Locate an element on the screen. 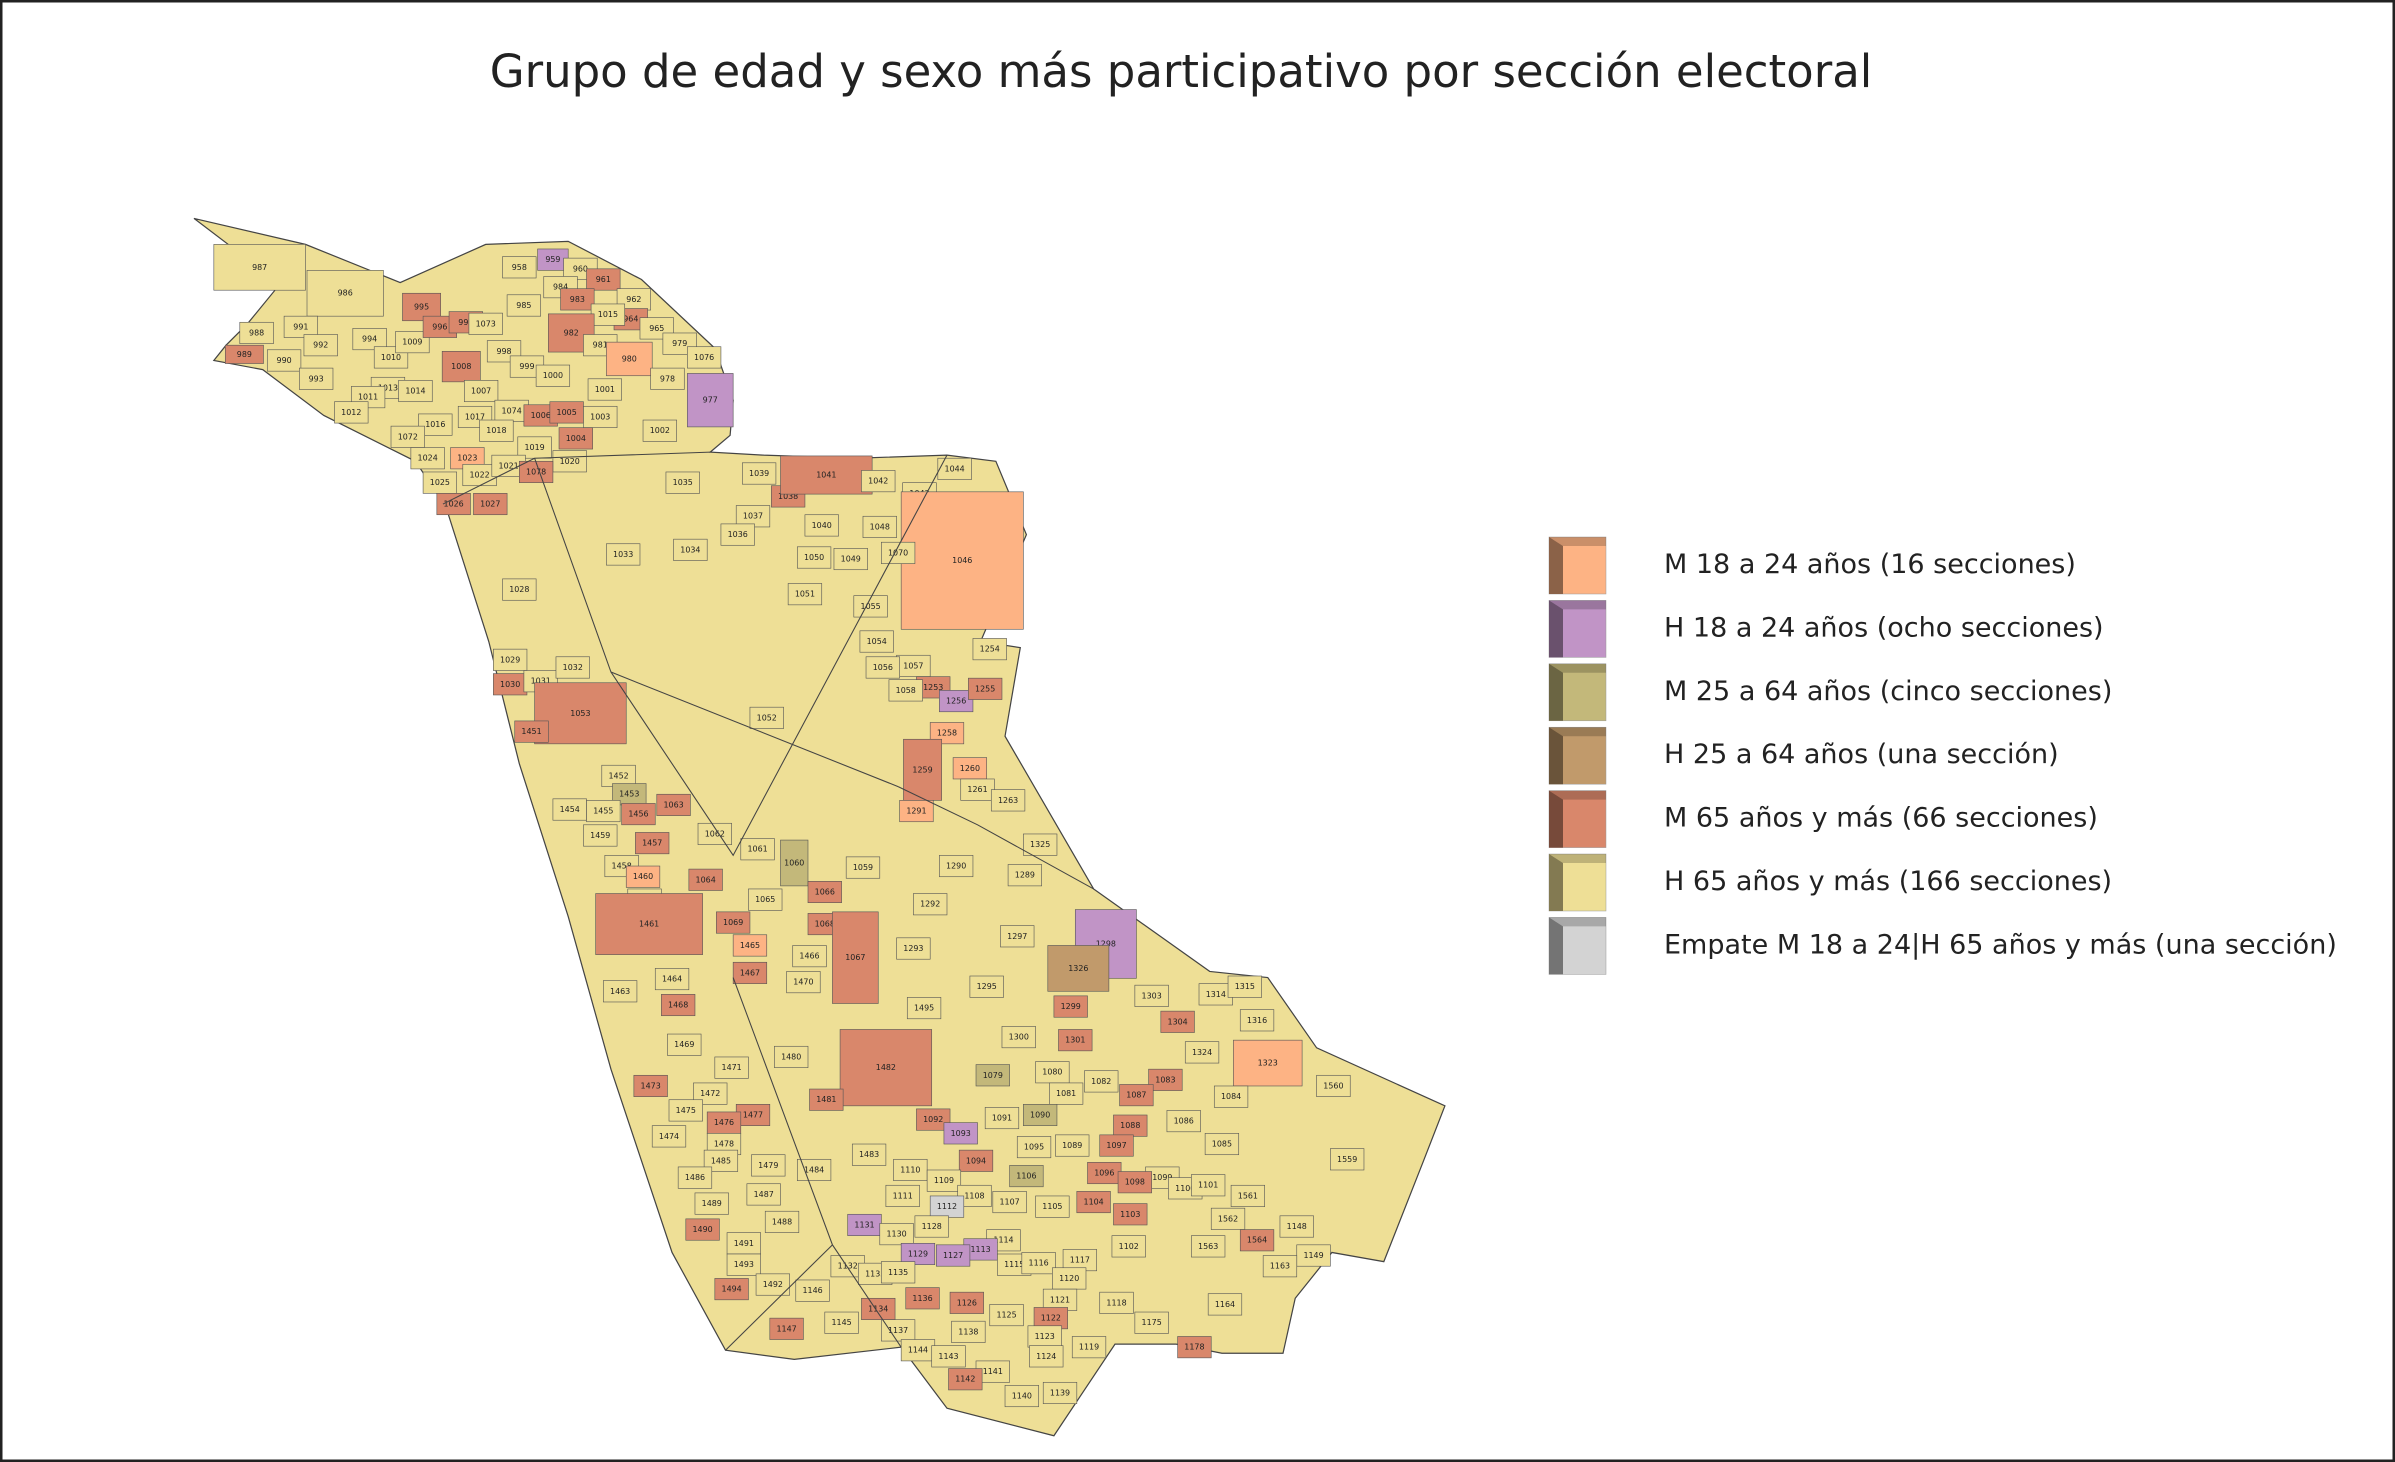  section-label: 1126 is located at coordinates (967, 1302).